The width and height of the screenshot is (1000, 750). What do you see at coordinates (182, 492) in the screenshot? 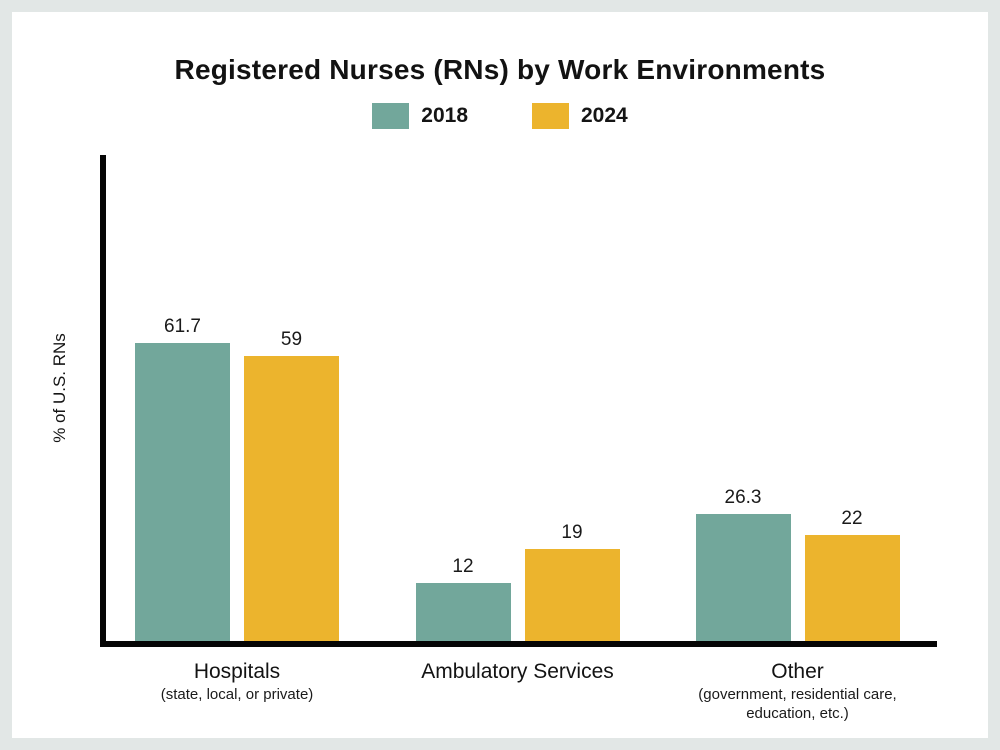
I see `bar-2018-hospitals` at bounding box center [182, 492].